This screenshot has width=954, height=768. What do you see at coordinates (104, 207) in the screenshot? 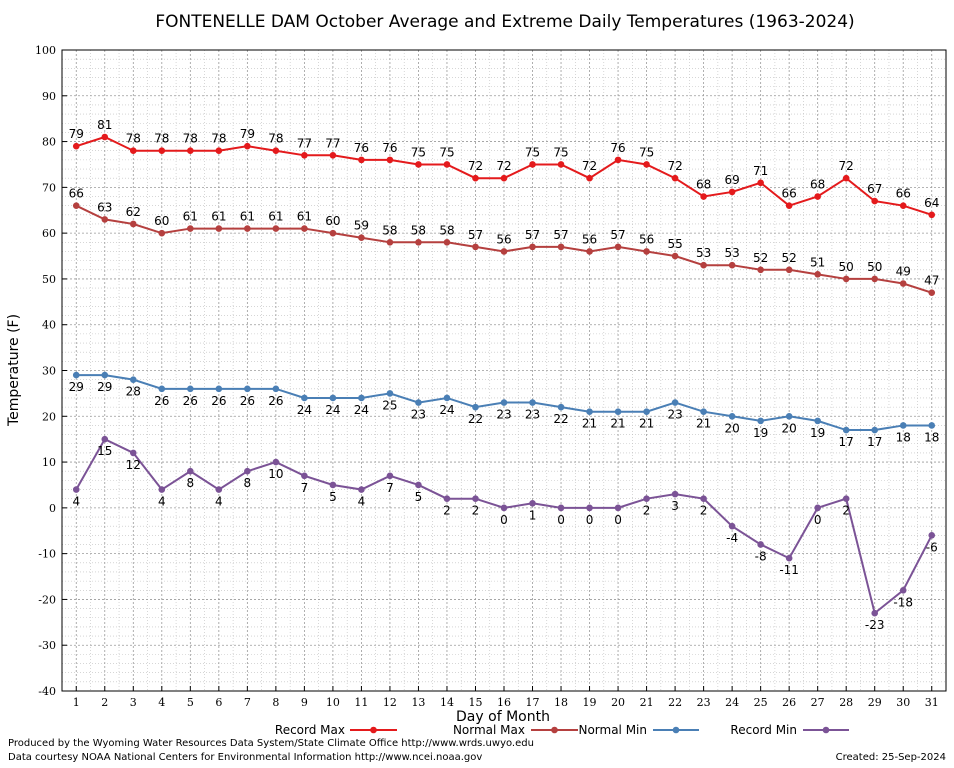
I see `normal-max-data-label: 63` at bounding box center [104, 207].